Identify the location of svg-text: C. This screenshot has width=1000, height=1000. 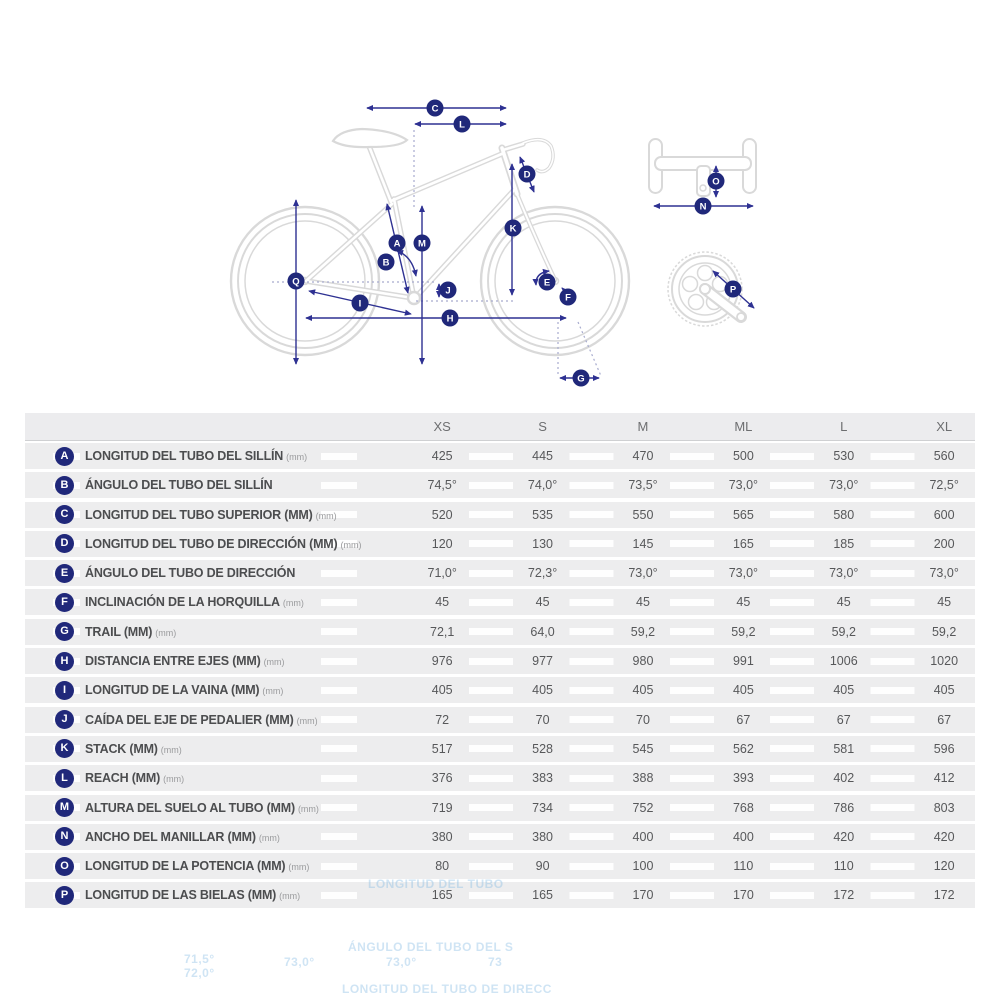
(435, 108).